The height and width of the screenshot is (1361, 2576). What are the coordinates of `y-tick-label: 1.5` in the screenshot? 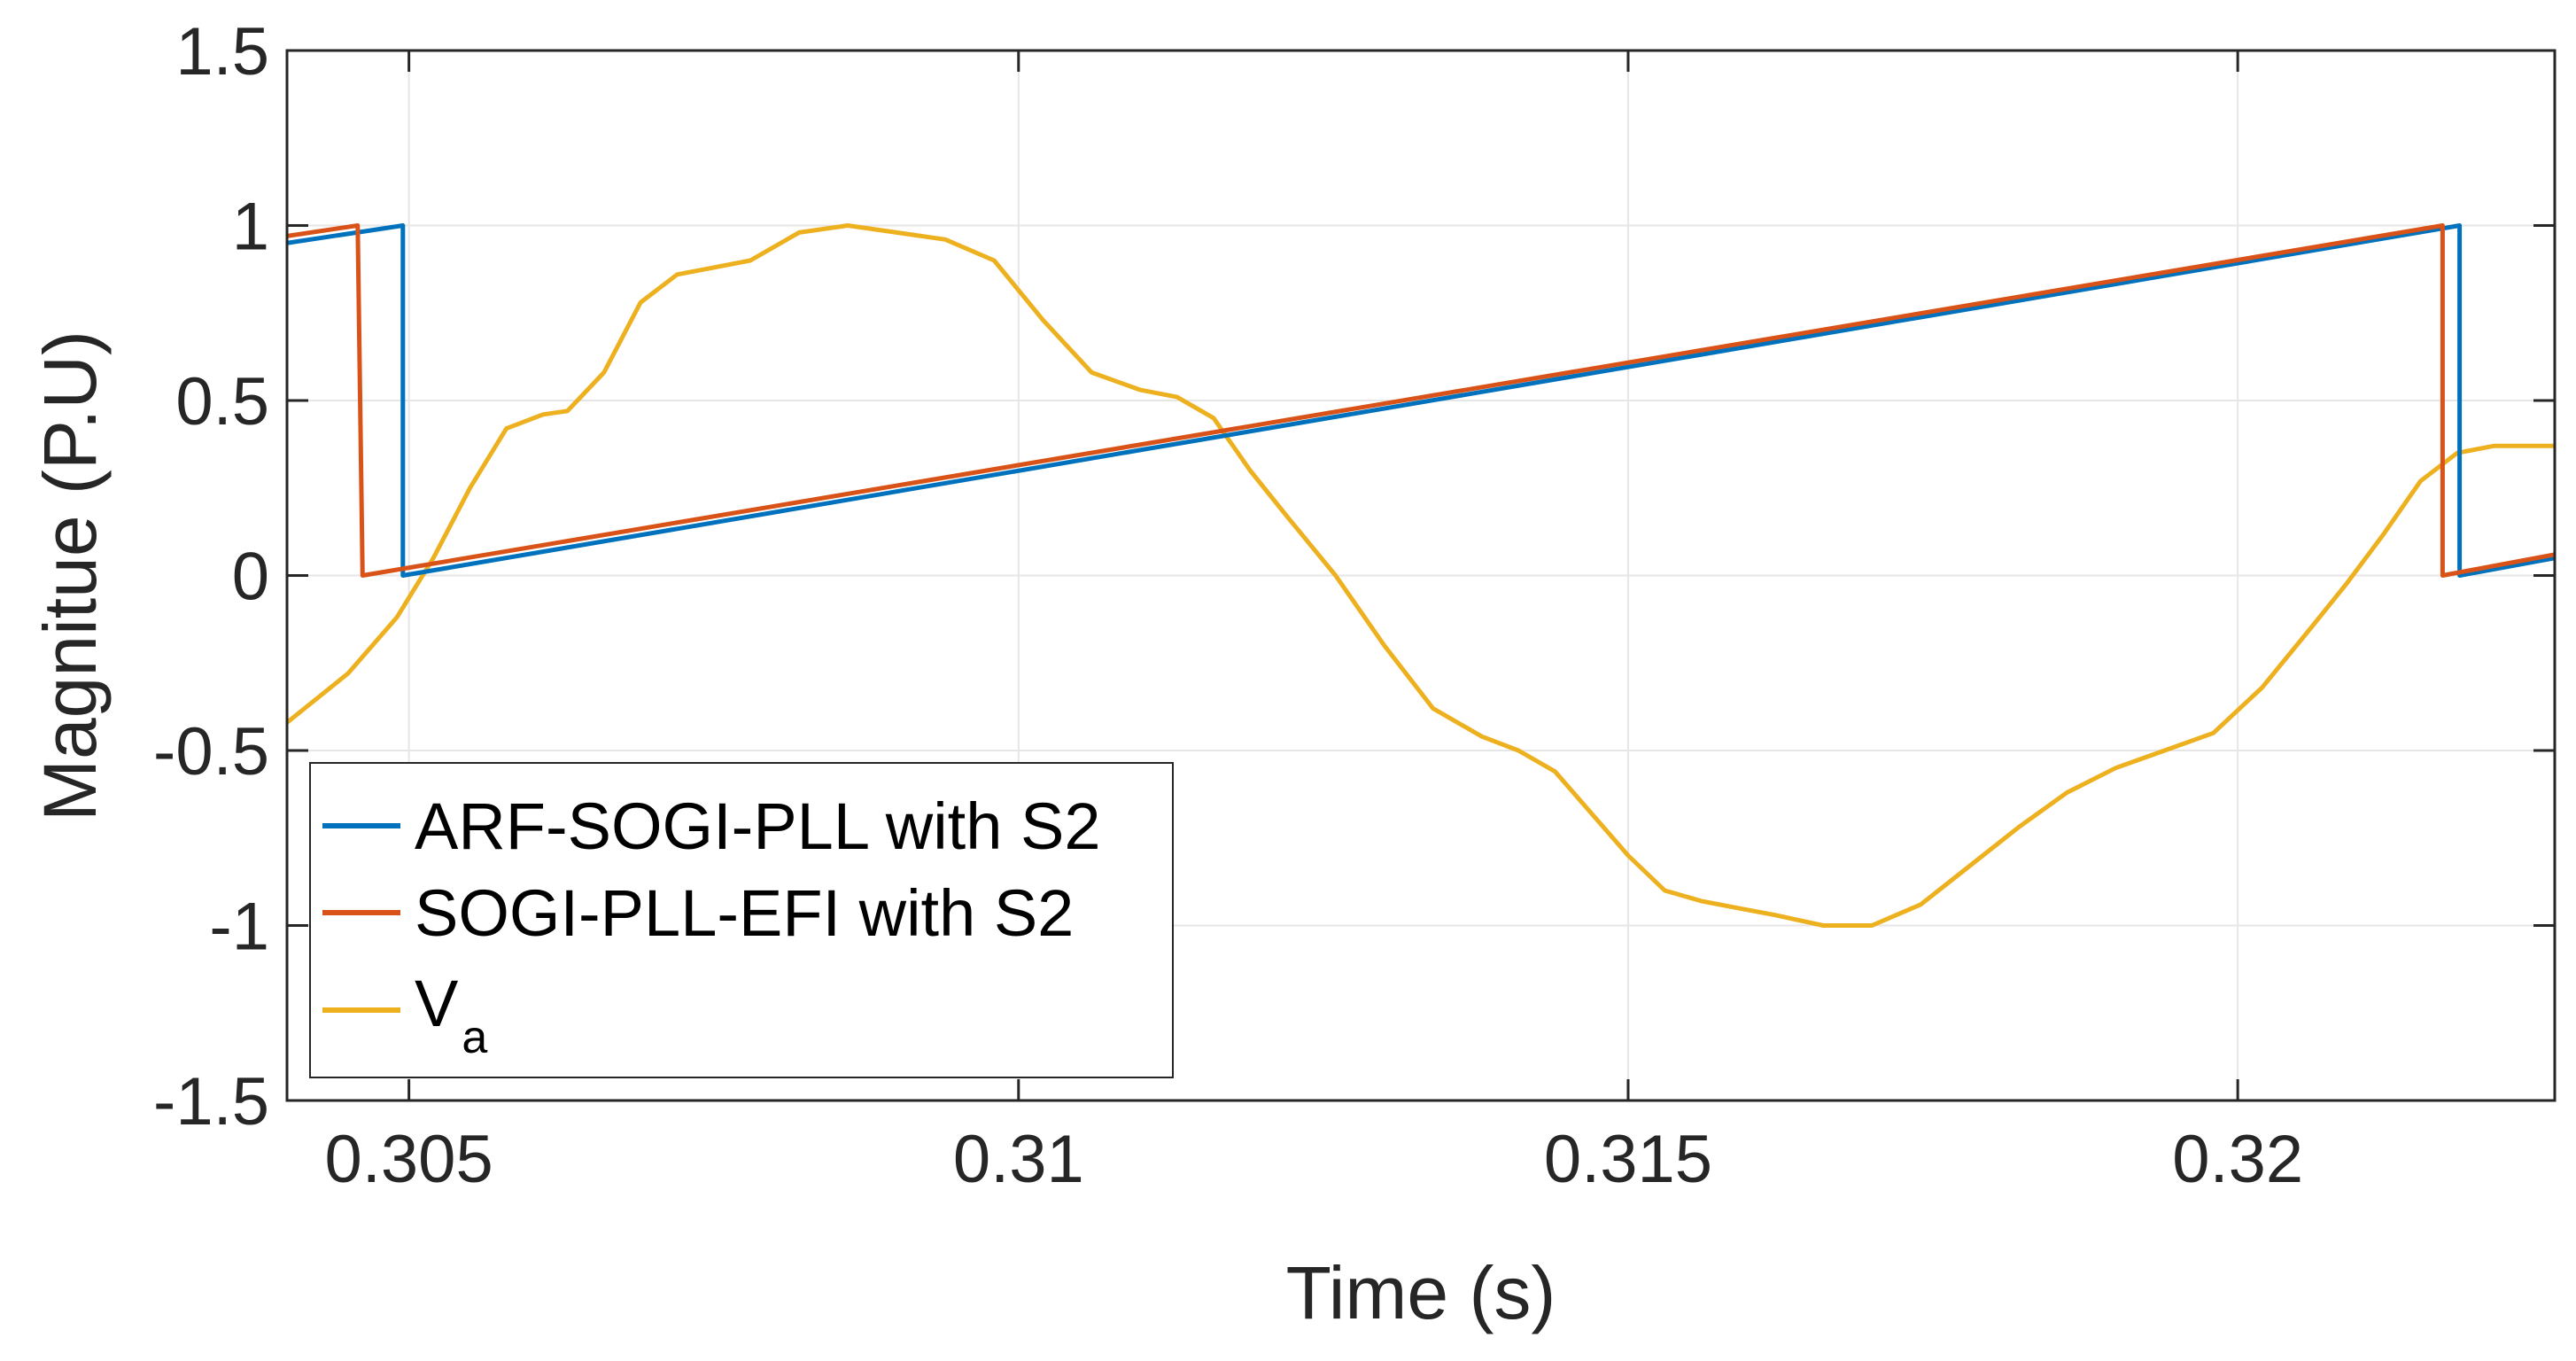 It's located at (222, 51).